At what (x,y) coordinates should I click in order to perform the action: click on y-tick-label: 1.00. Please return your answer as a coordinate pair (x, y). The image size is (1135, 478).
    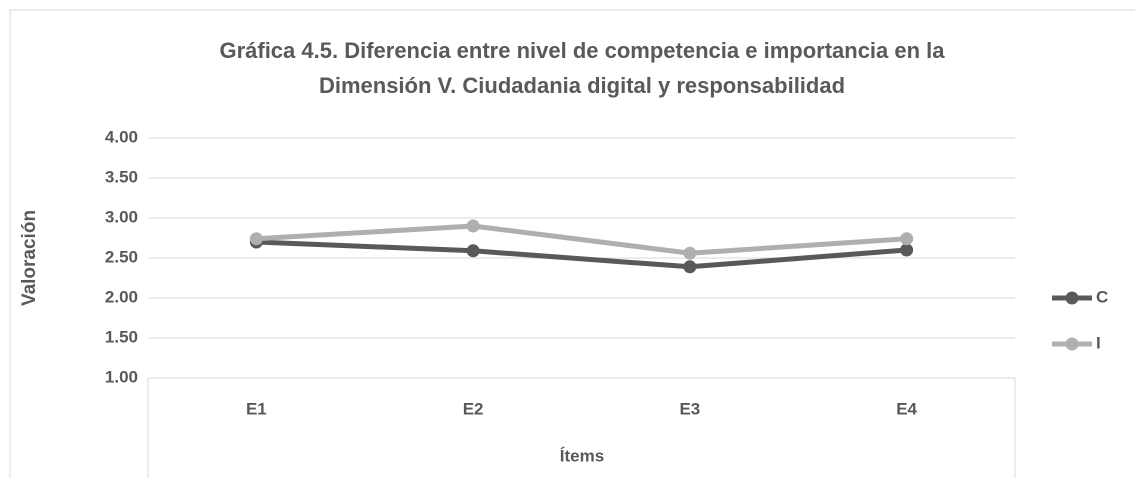
    Looking at the image, I should click on (121, 376).